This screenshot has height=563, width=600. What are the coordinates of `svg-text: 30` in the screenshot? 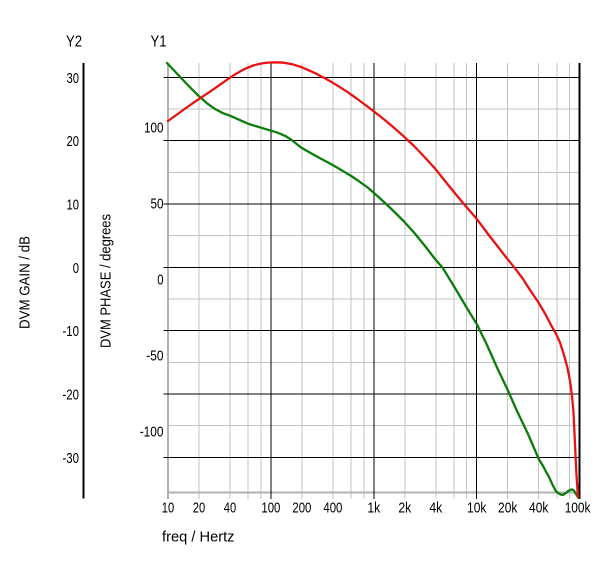 It's located at (73, 78).